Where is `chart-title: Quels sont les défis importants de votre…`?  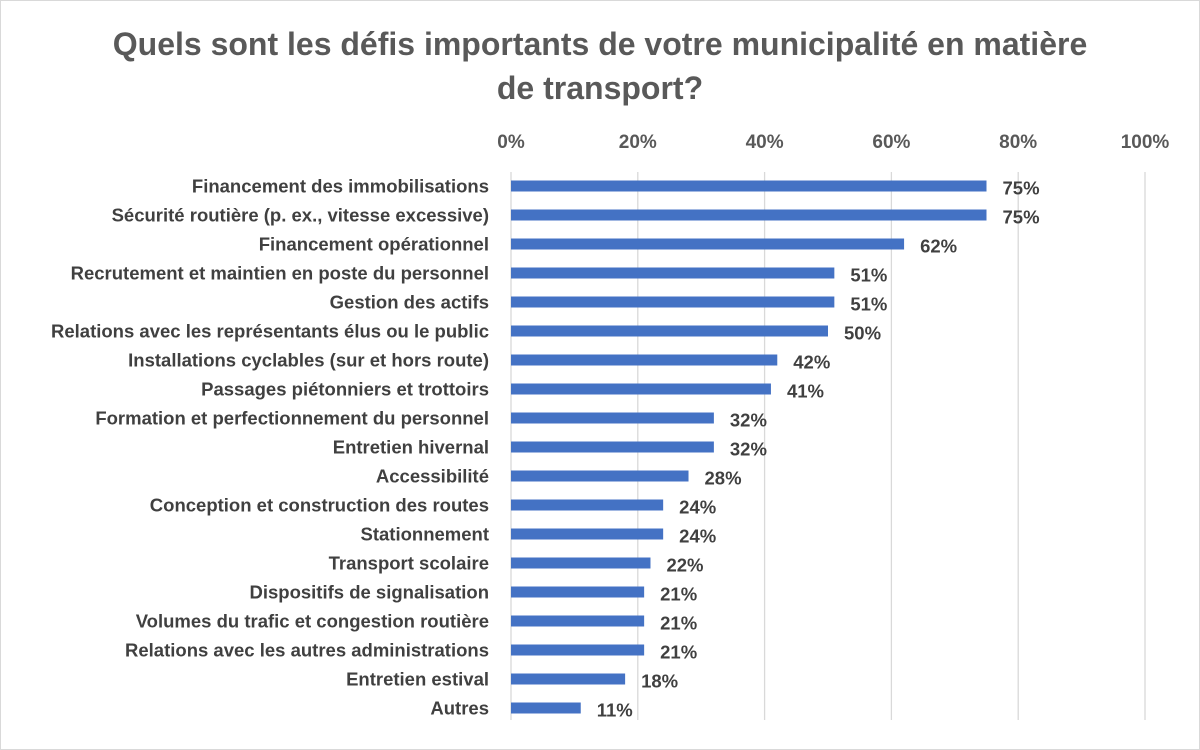 chart-title: Quels sont les défis importants de votre… is located at coordinates (600, 66).